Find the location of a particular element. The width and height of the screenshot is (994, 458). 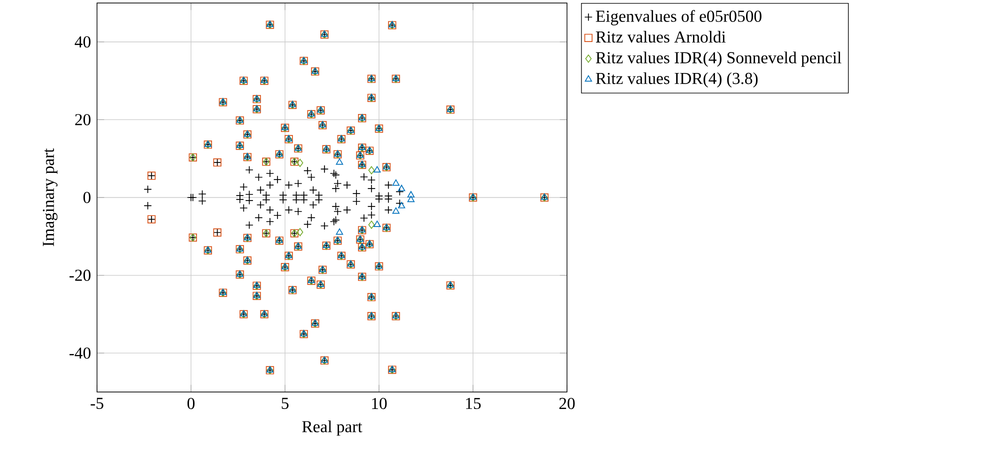

legend-label: Ritz values Arnoldi is located at coordinates (661, 36).